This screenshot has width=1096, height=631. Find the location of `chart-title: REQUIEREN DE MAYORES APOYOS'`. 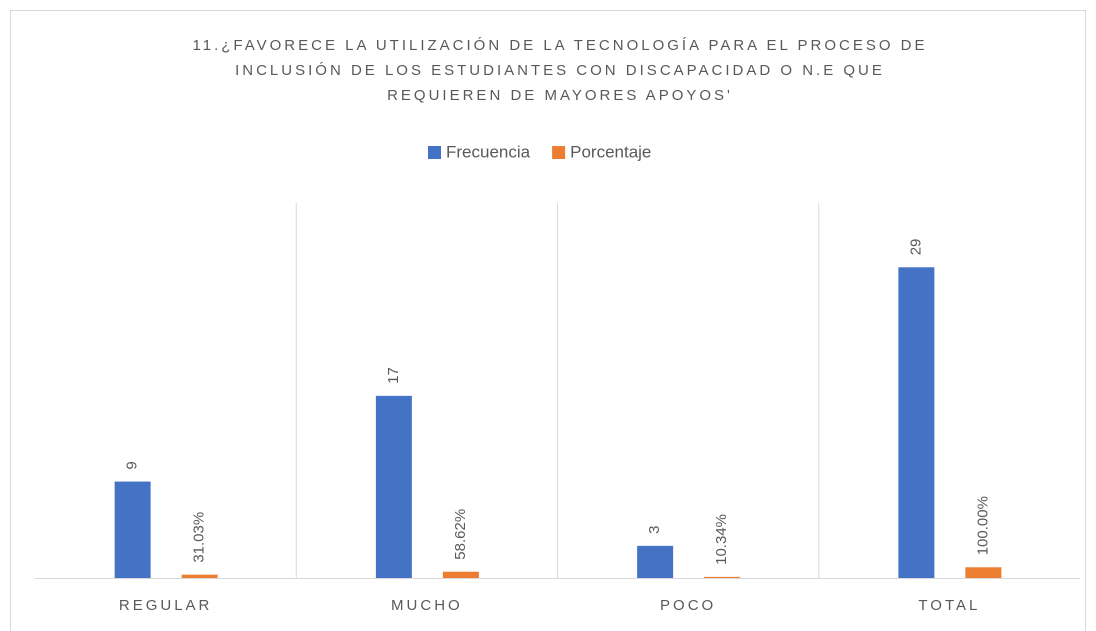

chart-title: REQUIEREN DE MAYORES APOYOS' is located at coordinates (560, 95).